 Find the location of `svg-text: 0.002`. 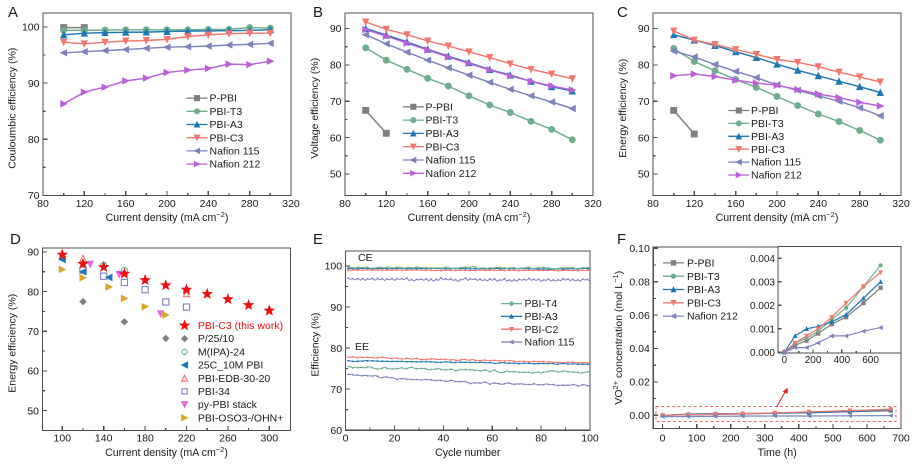

svg-text: 0.002 is located at coordinates (762, 306).